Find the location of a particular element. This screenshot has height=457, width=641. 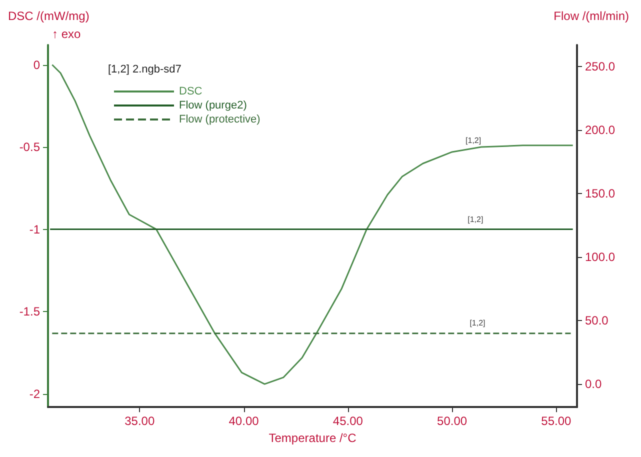

y2-tick-label: 50.0 is located at coordinates (597, 321).